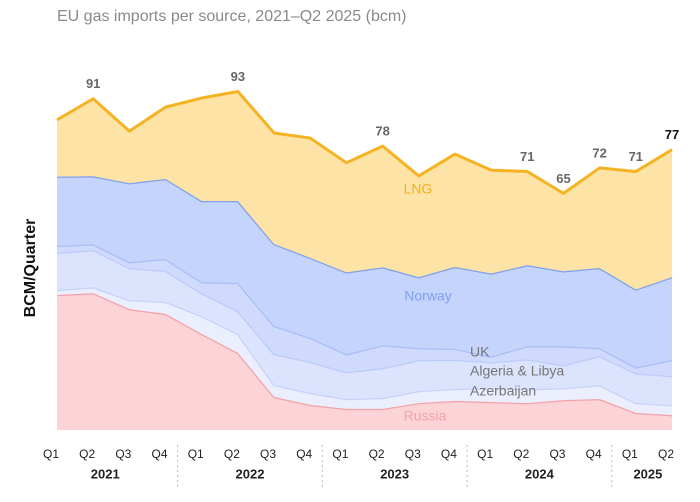 The image size is (700, 502). What do you see at coordinates (382, 131) in the screenshot?
I see `total-label: 78` at bounding box center [382, 131].